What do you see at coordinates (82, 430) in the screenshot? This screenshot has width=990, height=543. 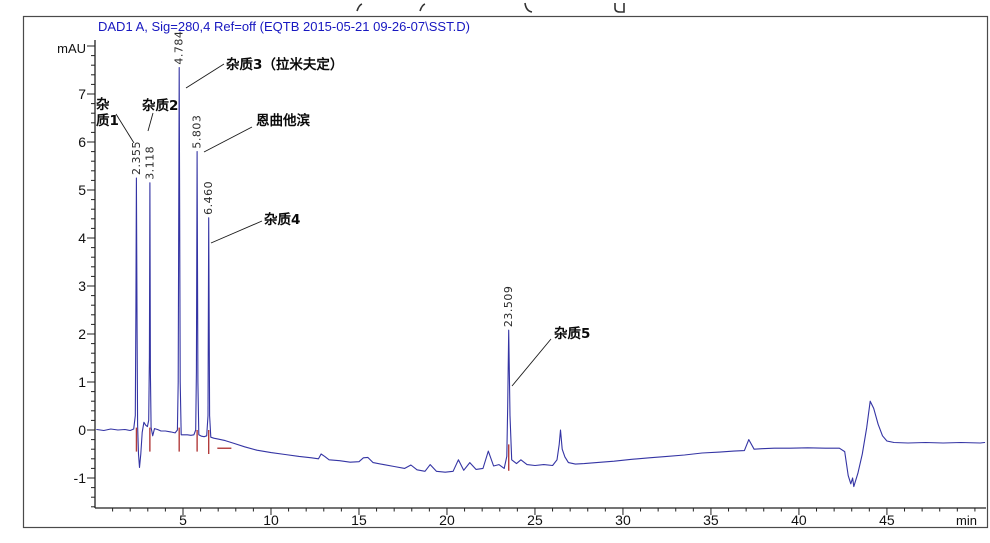 I see `y-tick-label: 0` at bounding box center [82, 430].